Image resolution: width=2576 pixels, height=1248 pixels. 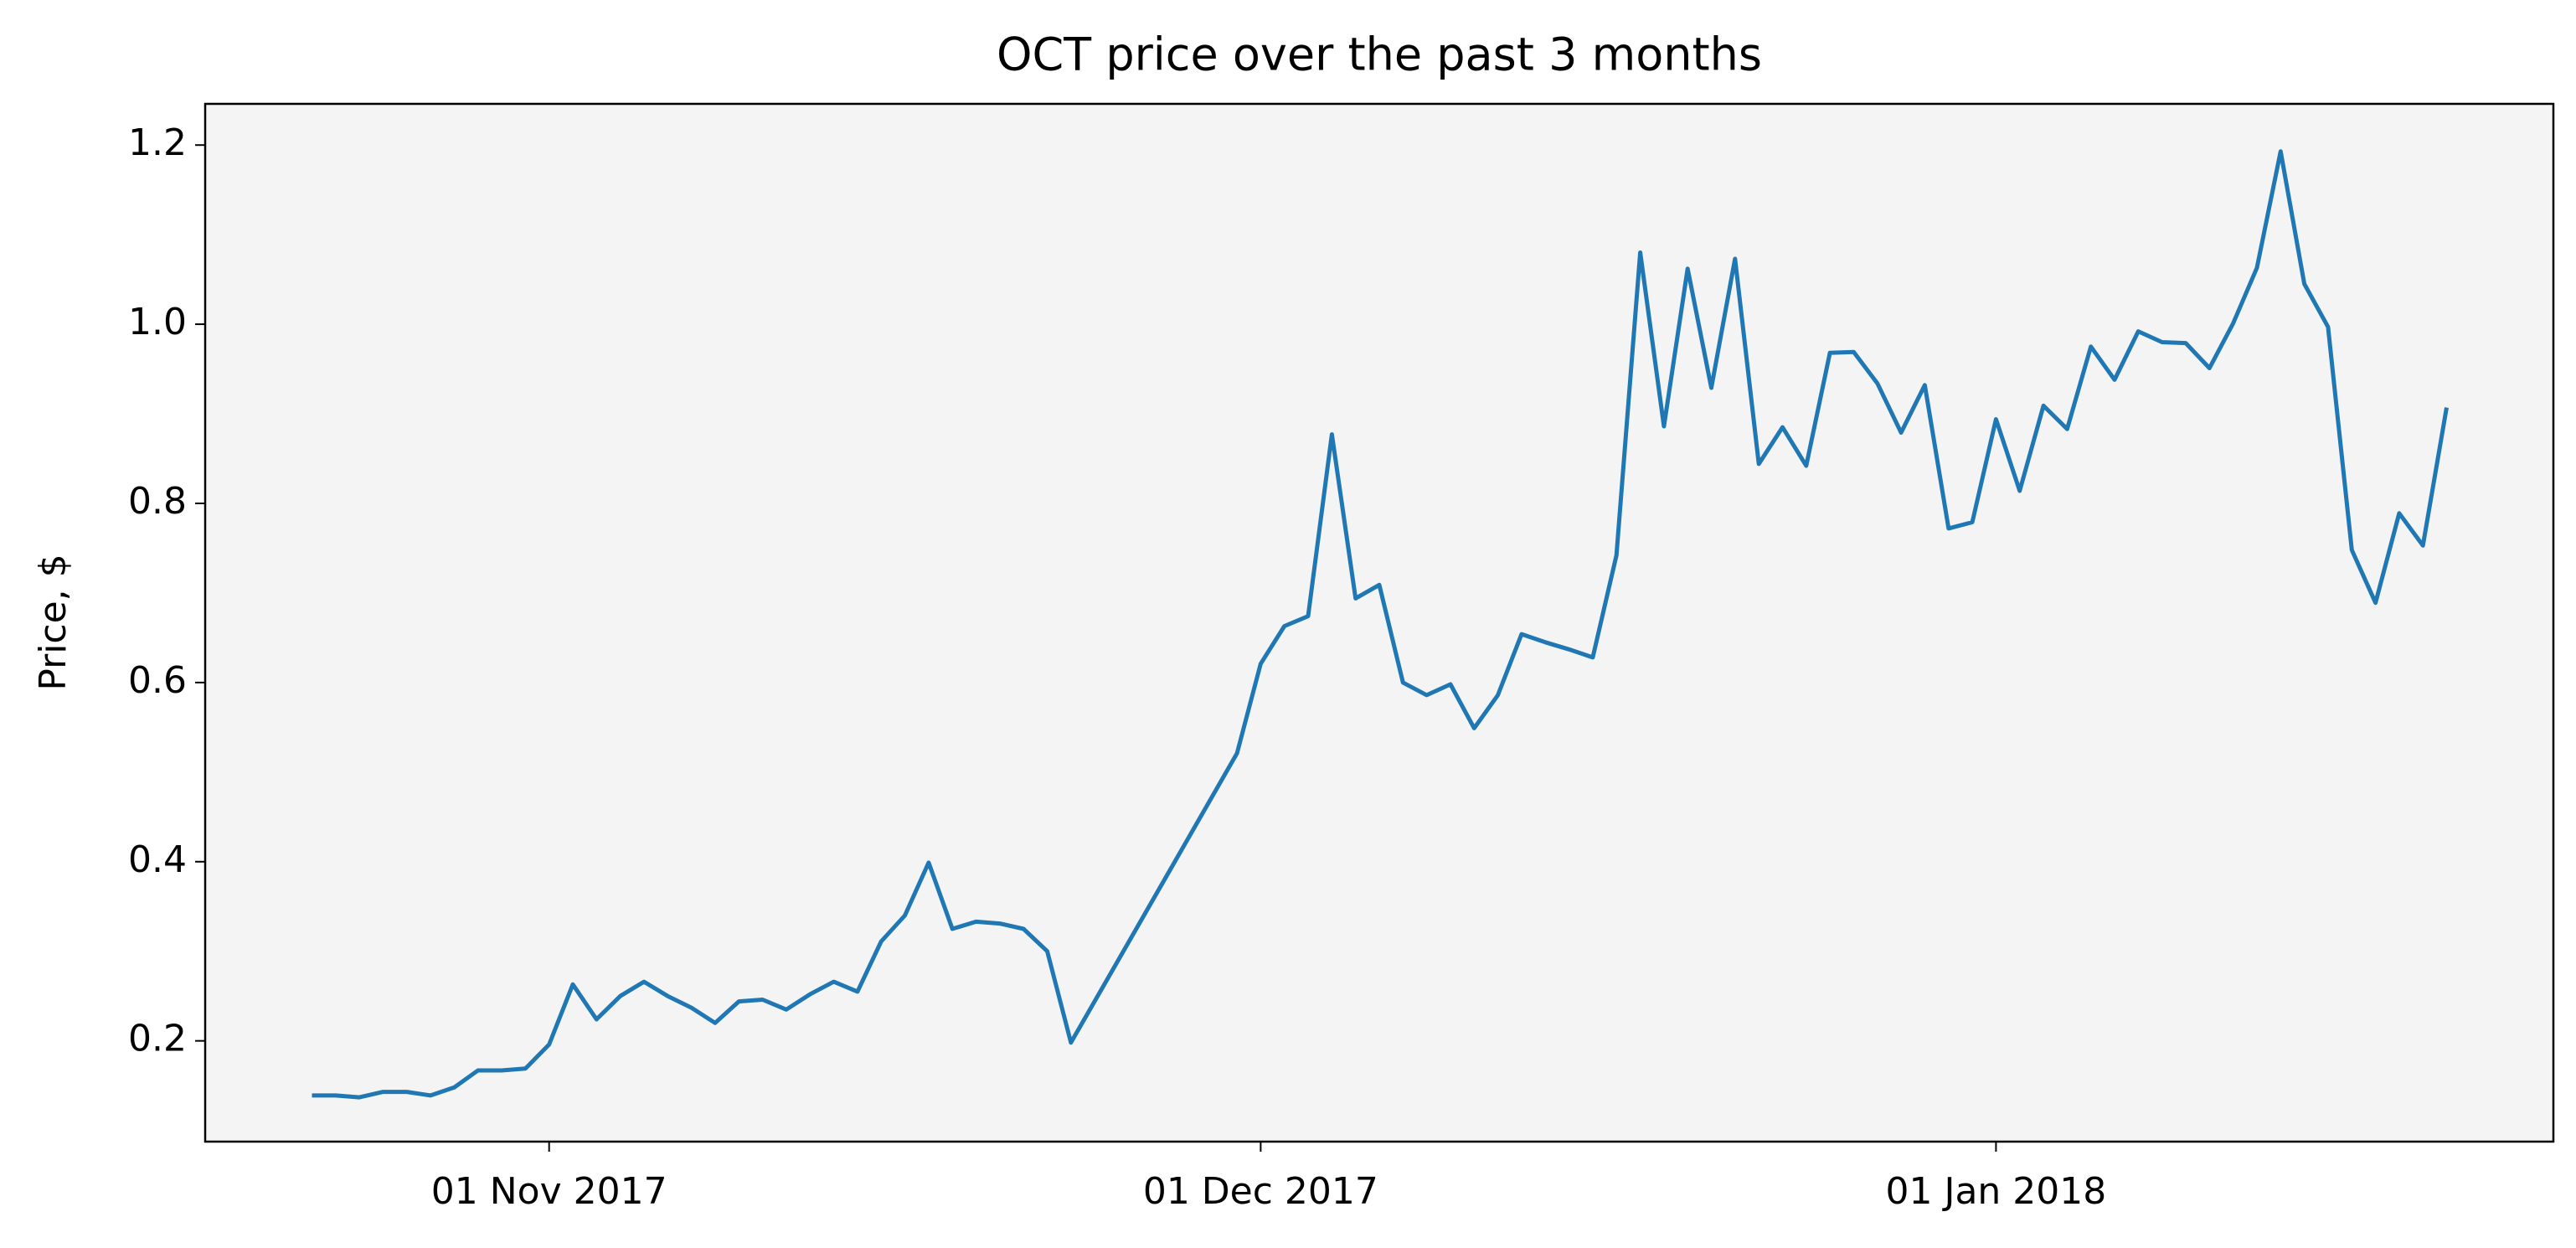 What do you see at coordinates (157, 142) in the screenshot?
I see `y-tick-label: 1.2` at bounding box center [157, 142].